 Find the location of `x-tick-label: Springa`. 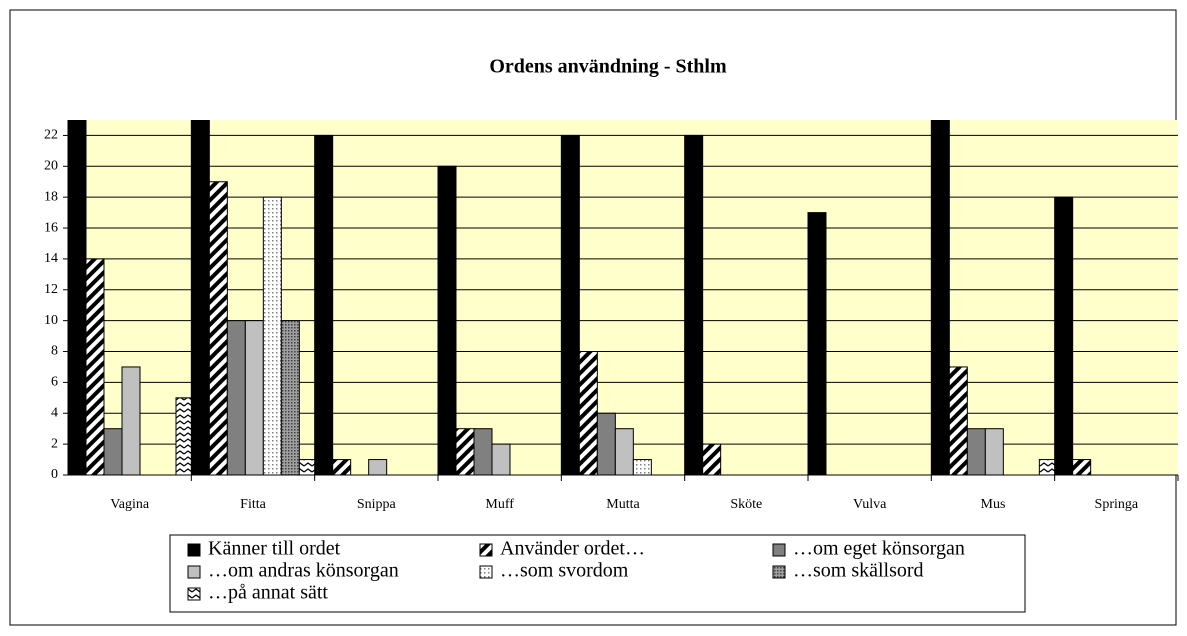

x-tick-label: Springa is located at coordinates (1117, 504).